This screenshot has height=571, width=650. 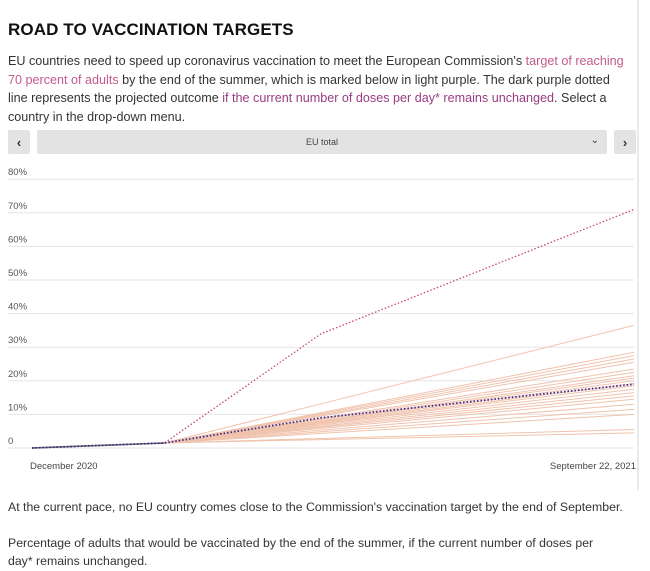 I want to click on country-dropdown: EU total ⌄, so click(x=322, y=142).